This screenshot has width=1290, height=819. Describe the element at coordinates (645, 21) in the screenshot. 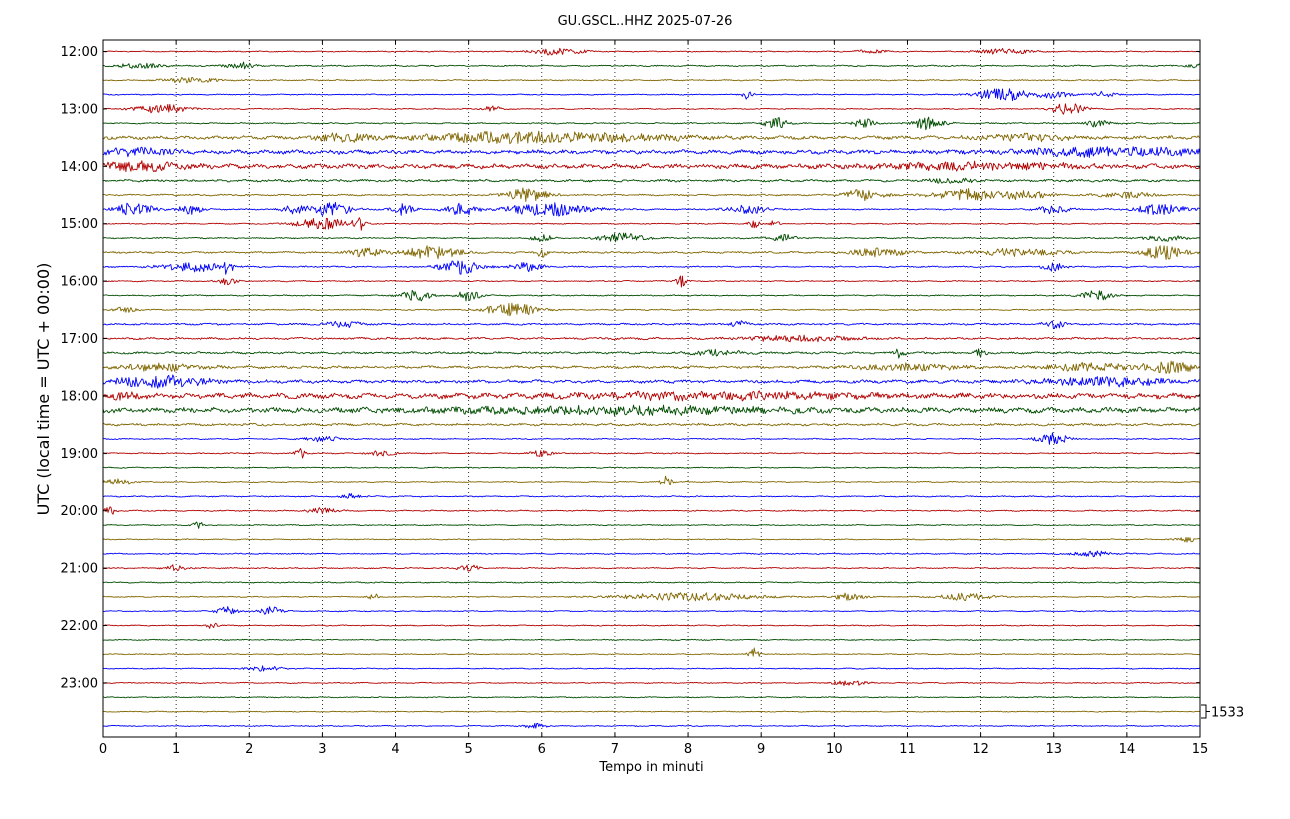

I see `chart-title: GU.GSCL..HHZ 2025-07-26` at that location.